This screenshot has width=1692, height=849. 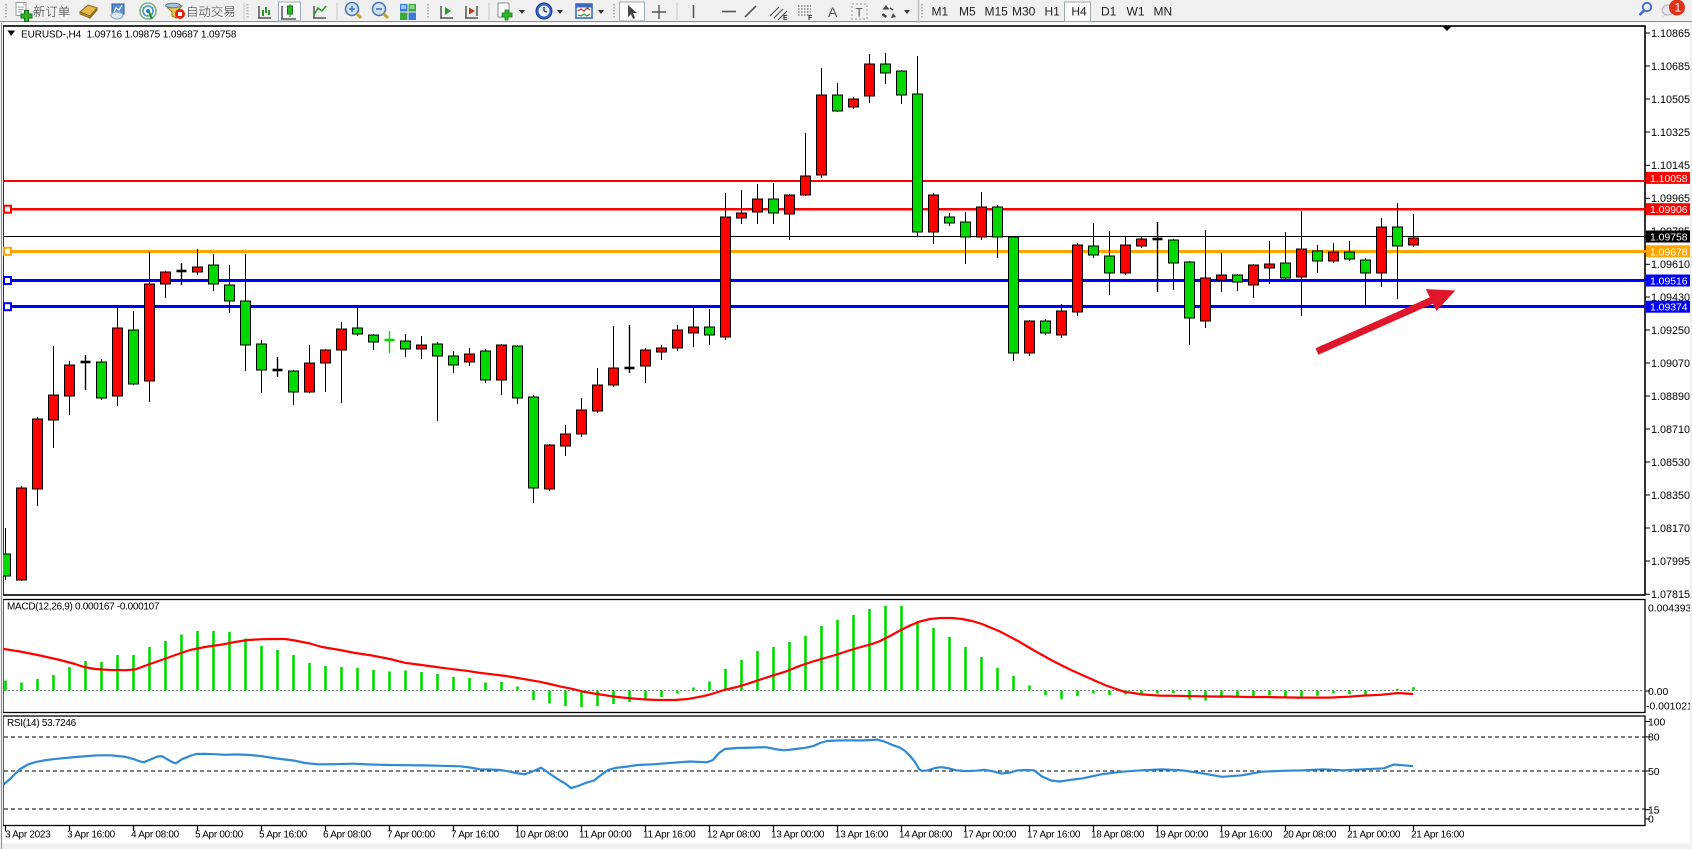 What do you see at coordinates (475, 835) in the screenshot?
I see `svg-text: 7 Apr 16:00` at bounding box center [475, 835].